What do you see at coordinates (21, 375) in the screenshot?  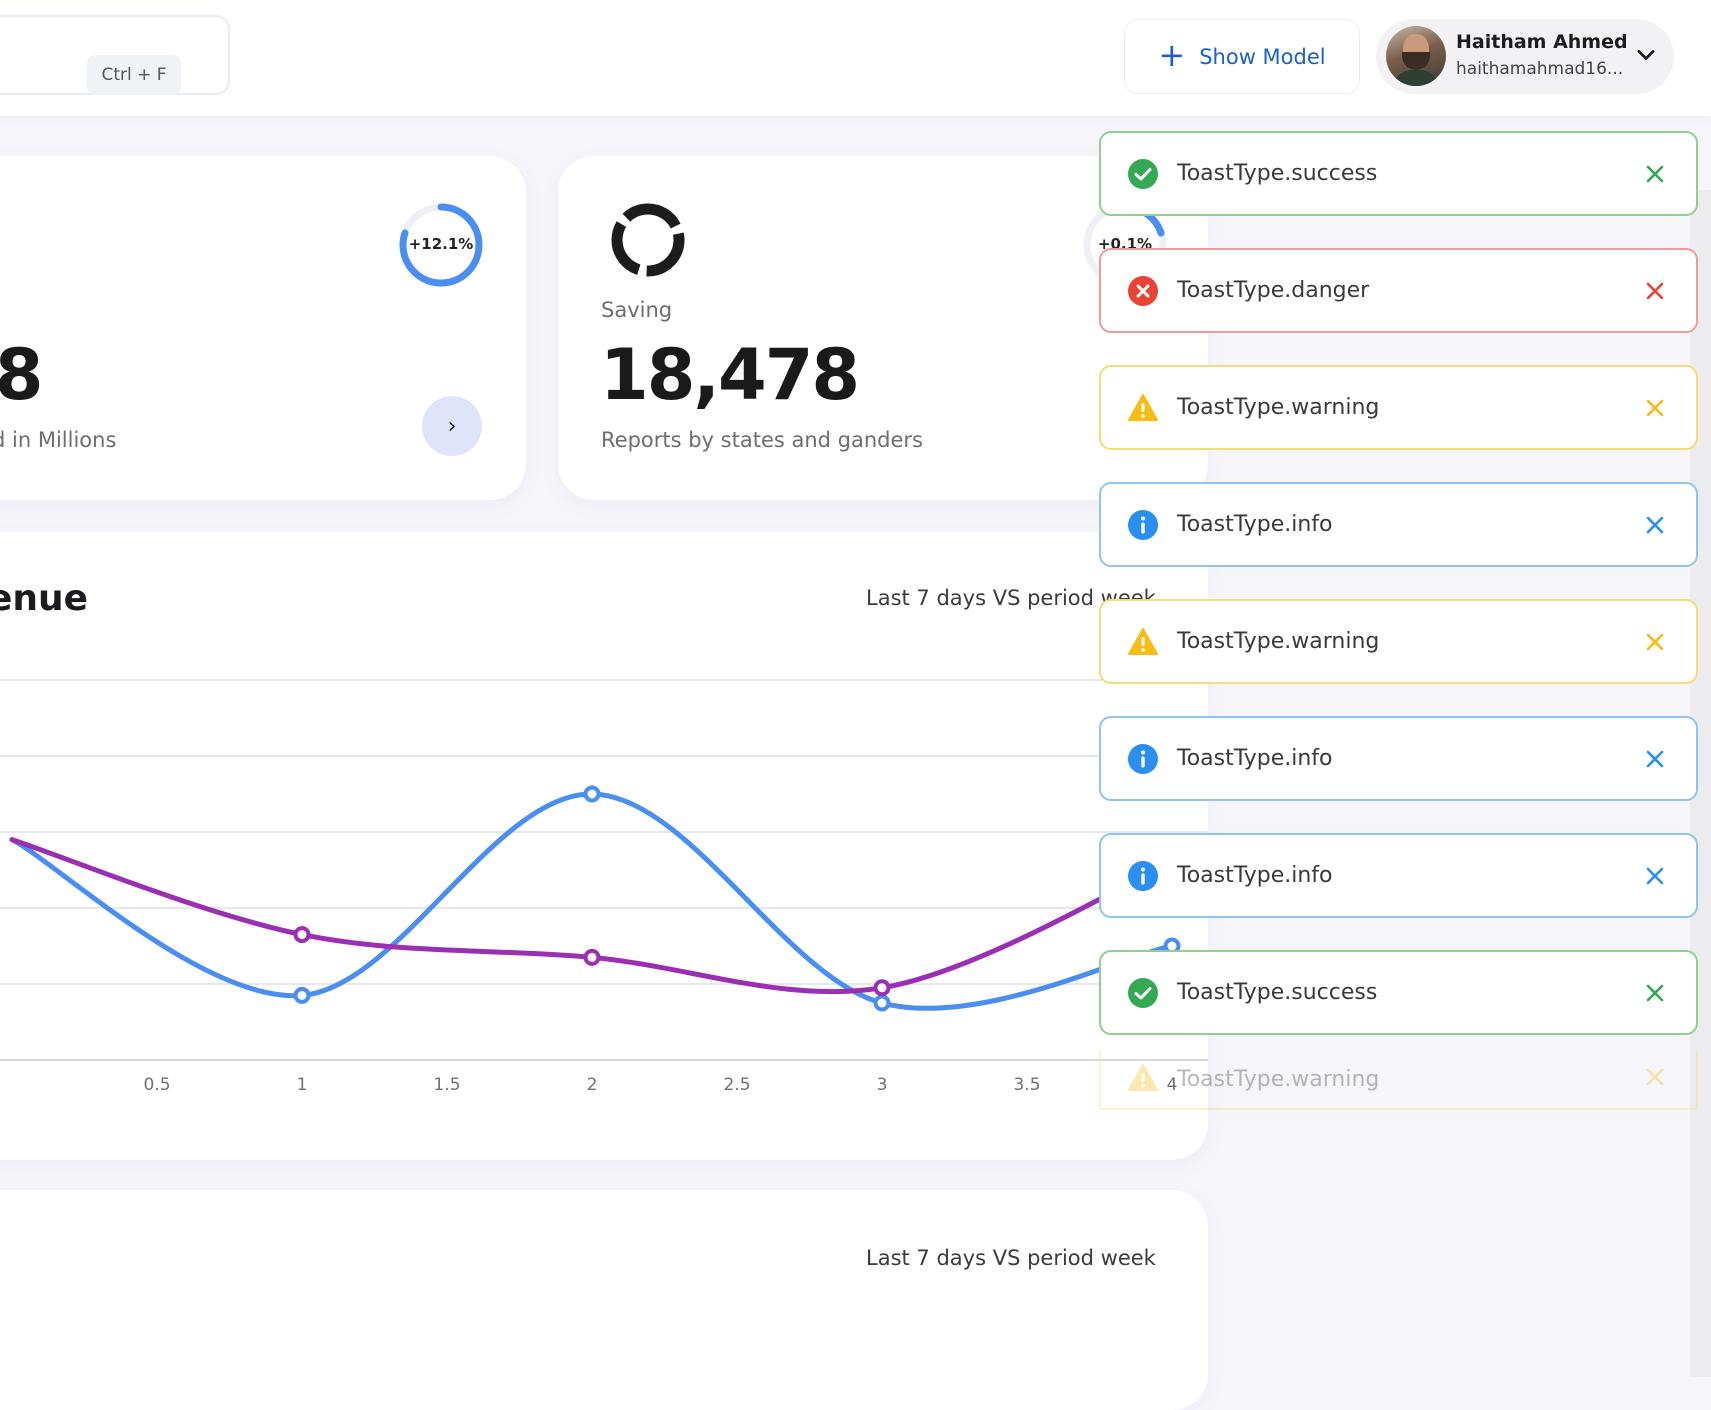 I see `stat-value: 48` at bounding box center [21, 375].